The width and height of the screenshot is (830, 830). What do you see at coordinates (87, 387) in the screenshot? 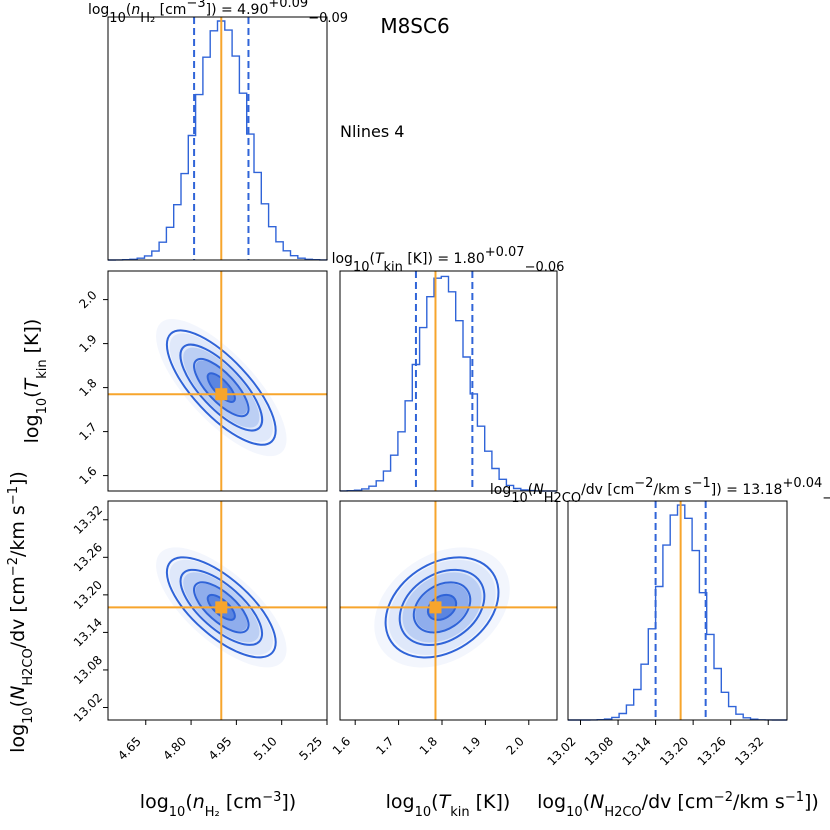
I see `ytick-label-Tkin-2: 1.8` at bounding box center [87, 387].